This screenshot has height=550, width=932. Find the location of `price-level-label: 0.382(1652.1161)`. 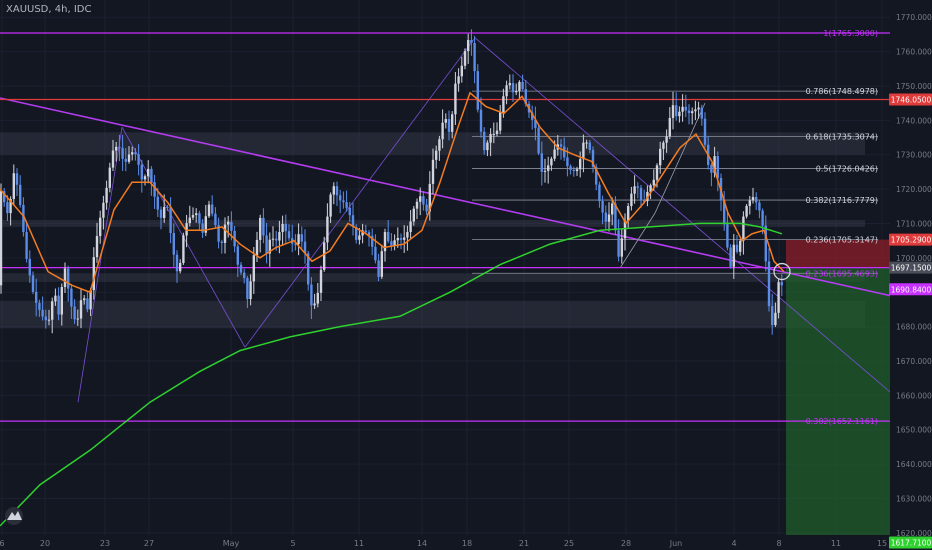

price-level-label: 0.382(1652.1161) is located at coordinates (842, 421).